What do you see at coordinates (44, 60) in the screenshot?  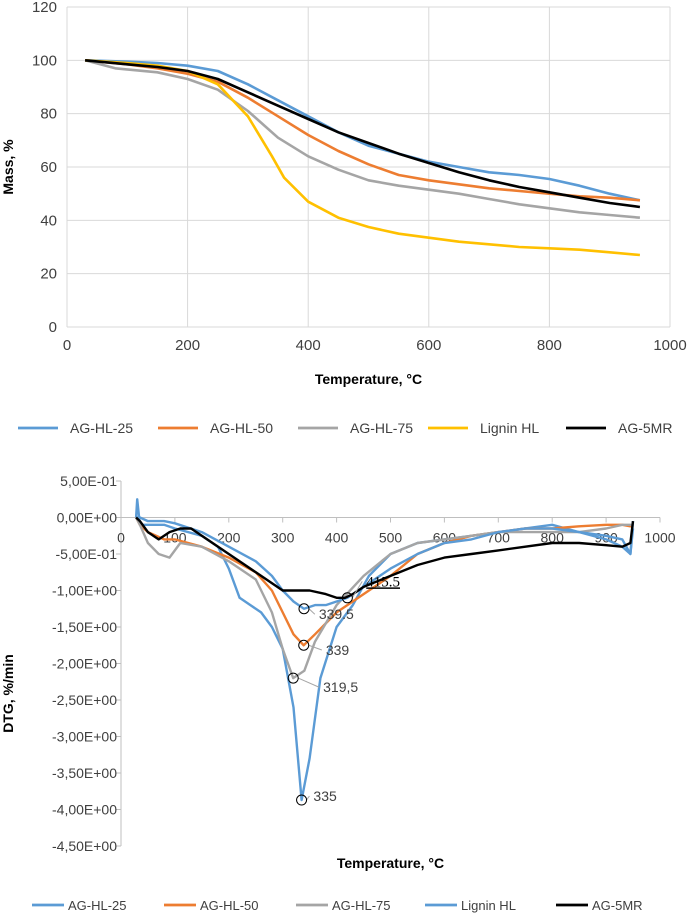 I see `mass-y-tick-label: 100` at bounding box center [44, 60].